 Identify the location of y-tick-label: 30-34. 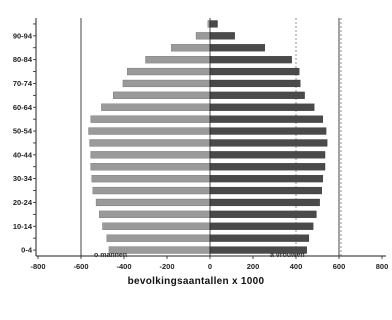
(23, 178).